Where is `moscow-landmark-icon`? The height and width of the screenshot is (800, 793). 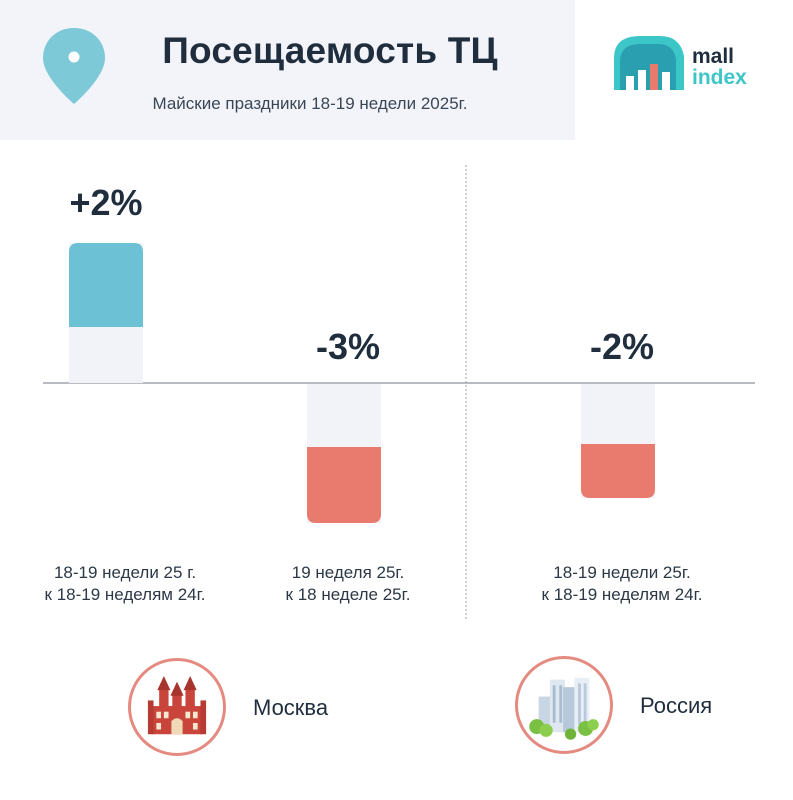
moscow-landmark-icon is located at coordinates (177, 705).